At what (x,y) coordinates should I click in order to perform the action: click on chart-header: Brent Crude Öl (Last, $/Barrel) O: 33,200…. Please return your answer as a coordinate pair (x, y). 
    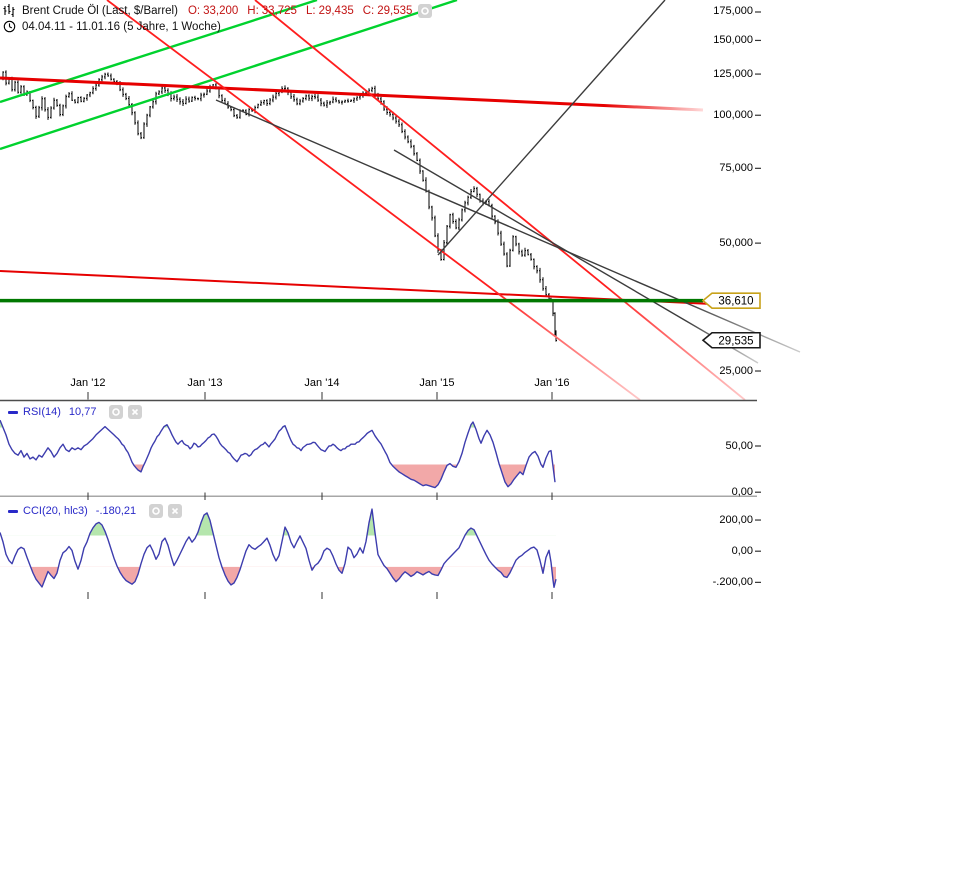
    Looking at the image, I should click on (218, 10).